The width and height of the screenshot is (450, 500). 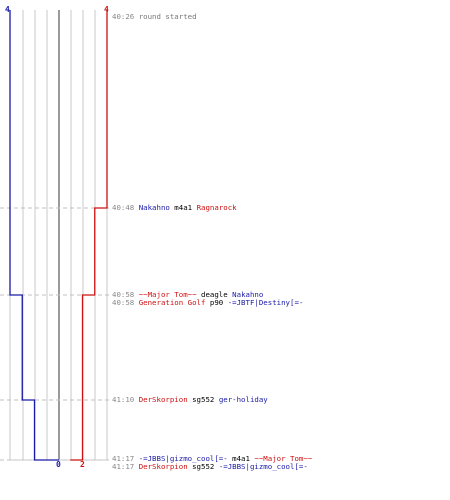 I want to click on weapon-label: p90, so click(x=216, y=302).